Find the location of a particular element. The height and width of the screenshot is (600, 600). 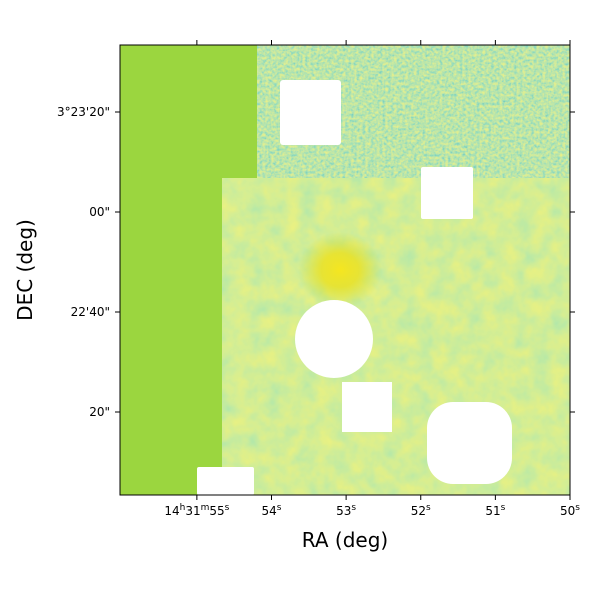

x-tick-label: 54s is located at coordinates (272, 510).